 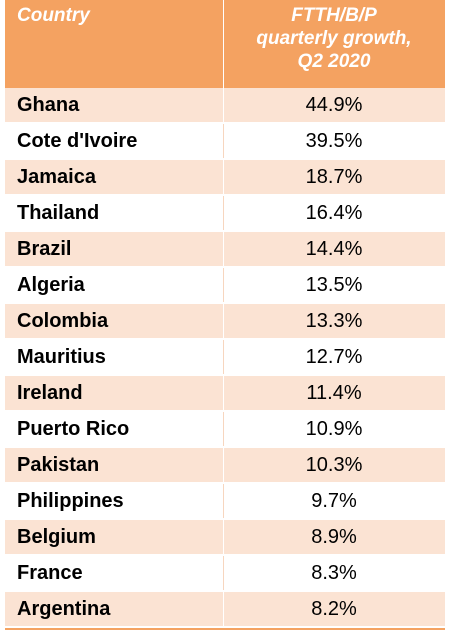 I want to click on country-cell: Ghana, so click(x=48, y=104).